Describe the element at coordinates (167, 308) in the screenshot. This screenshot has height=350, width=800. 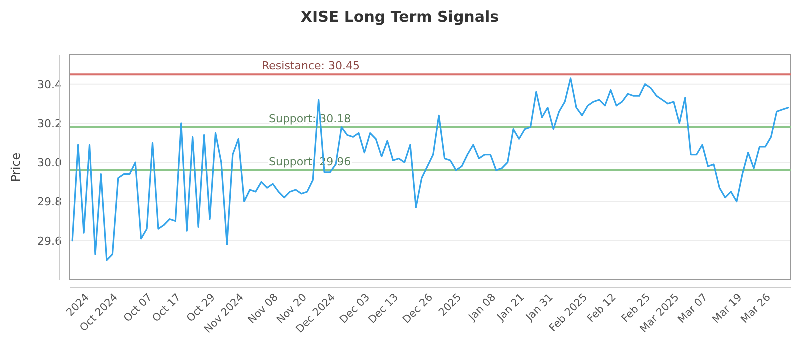
I see `x-tick-label: Oct 17` at that location.